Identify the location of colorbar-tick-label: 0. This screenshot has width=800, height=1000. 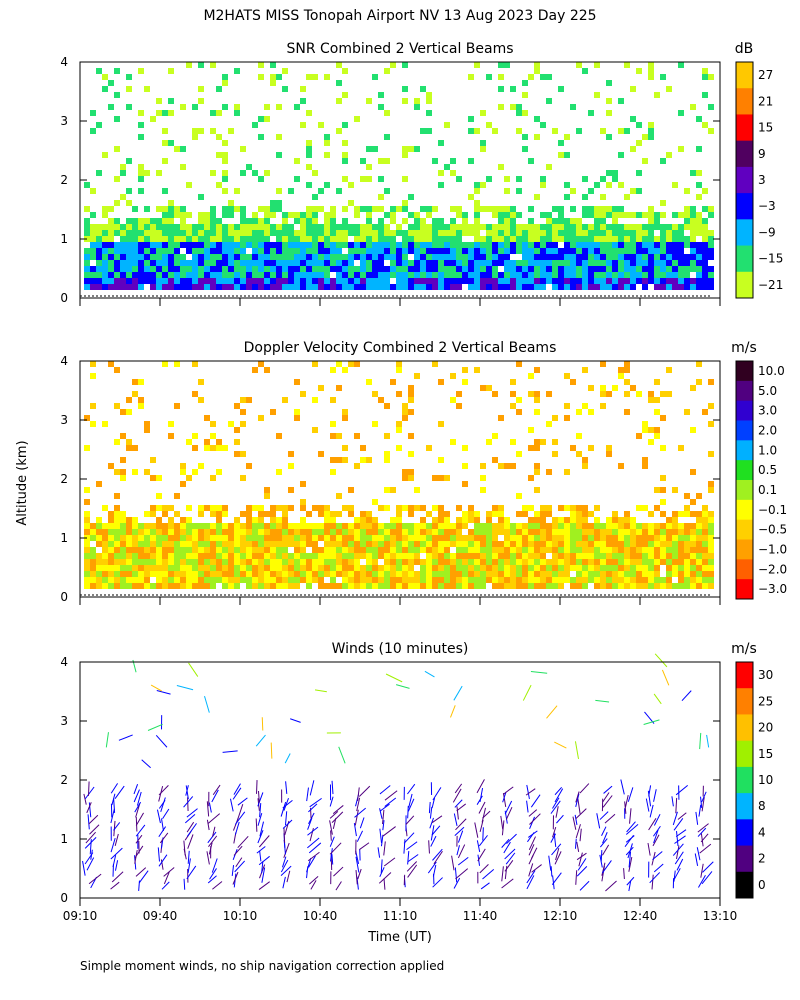
(762, 885).